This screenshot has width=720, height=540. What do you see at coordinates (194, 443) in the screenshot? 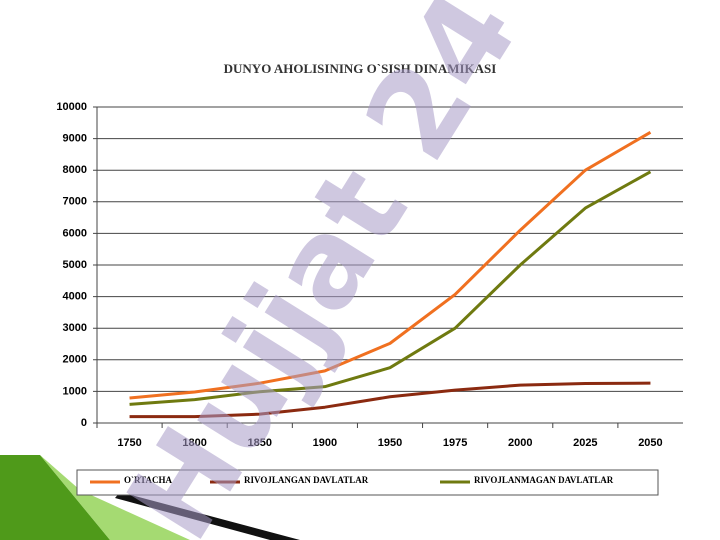
I see `x-tick-label: 1800` at bounding box center [194, 443].